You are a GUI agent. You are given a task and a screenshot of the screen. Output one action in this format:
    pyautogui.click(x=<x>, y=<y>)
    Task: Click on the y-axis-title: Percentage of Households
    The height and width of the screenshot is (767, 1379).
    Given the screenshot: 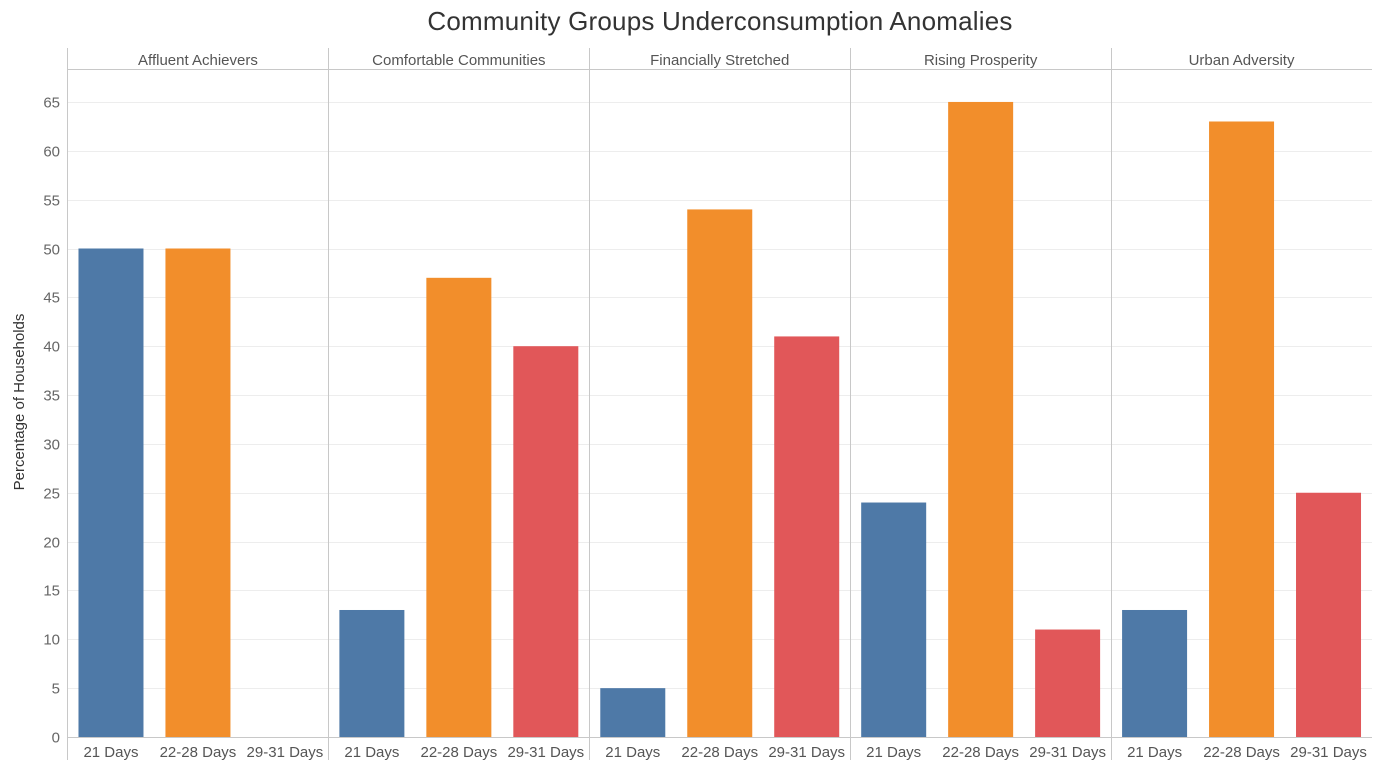 What is the action you would take?
    pyautogui.click(x=19, y=402)
    